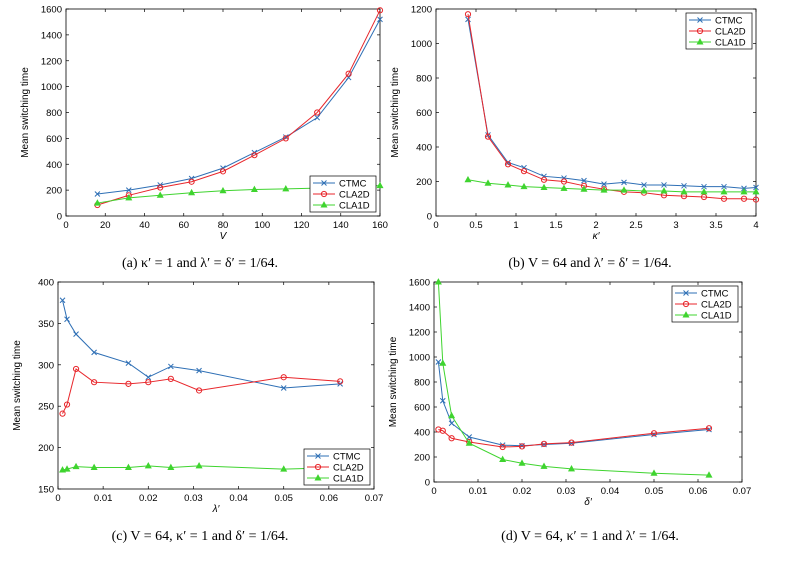 The height and width of the screenshot is (564, 797). What do you see at coordinates (742, 491) in the screenshot?
I see `x-tick-label: 0.07` at bounding box center [742, 491].